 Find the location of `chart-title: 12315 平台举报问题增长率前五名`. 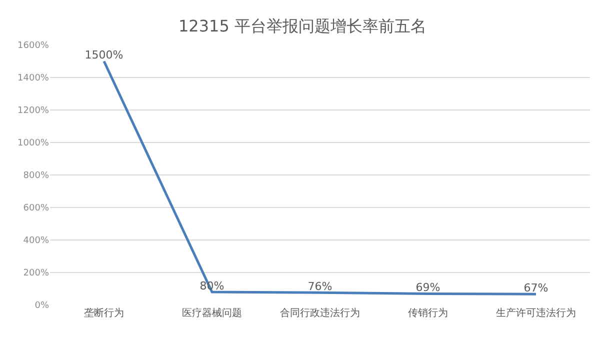

chart-title: 12315 平台举报问题增长率前五名 is located at coordinates (302, 26).